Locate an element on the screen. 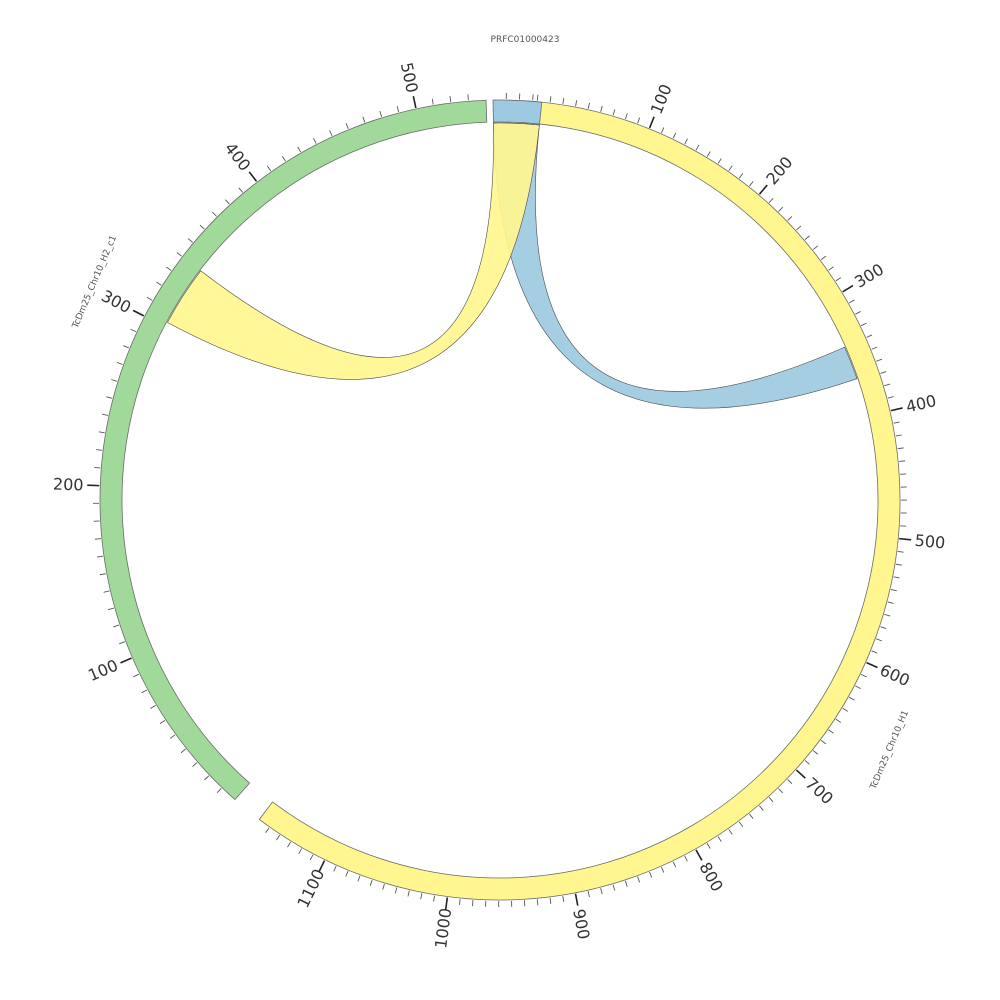 The width and height of the screenshot is (1000, 1000). tick-label-tcdm25-chr10-h2-c1: 500 is located at coordinates (409, 78).